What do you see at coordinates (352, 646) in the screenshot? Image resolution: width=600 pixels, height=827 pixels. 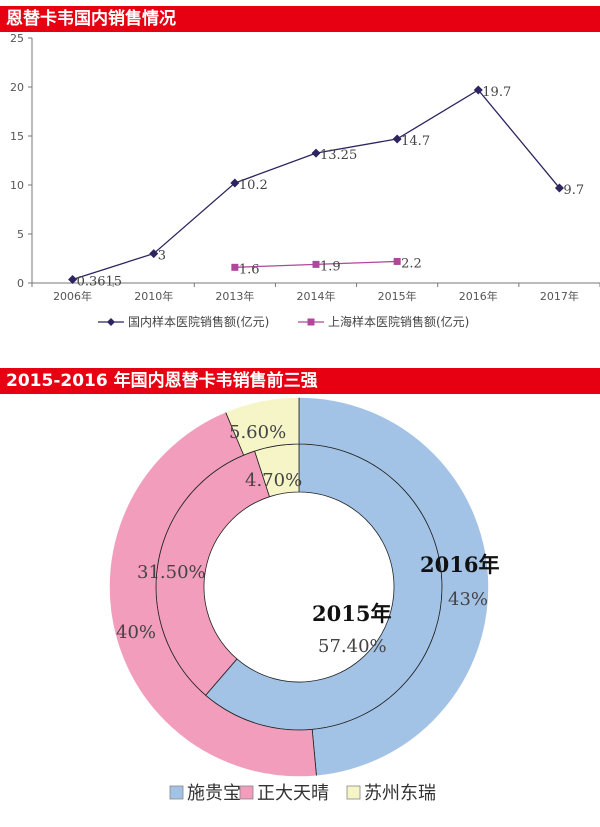 I see `slice-label: 57.40%` at bounding box center [352, 646].